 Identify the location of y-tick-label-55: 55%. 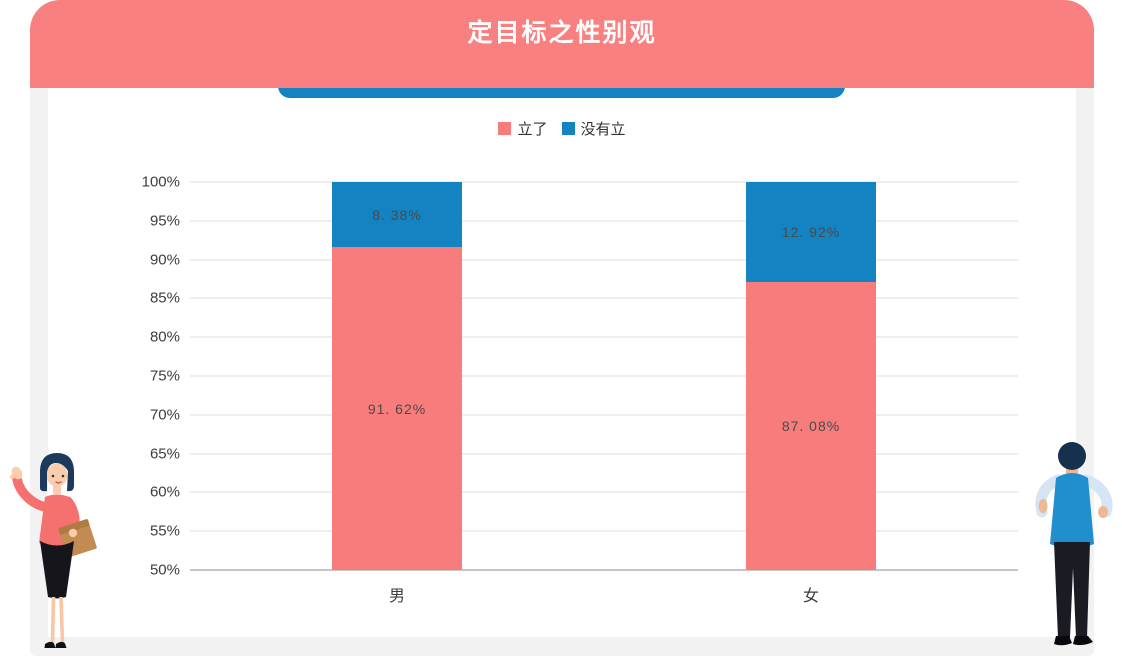
(164, 531).